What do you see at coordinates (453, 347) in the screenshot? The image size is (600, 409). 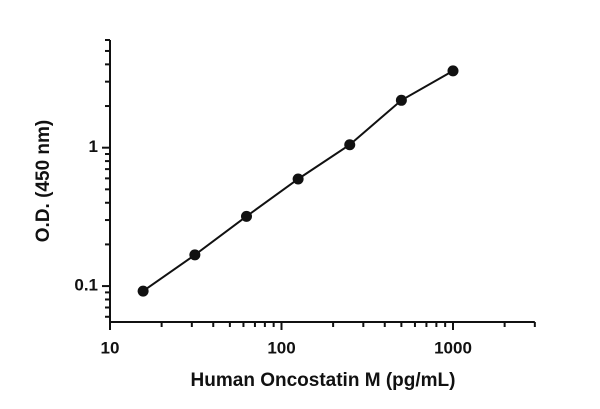 I see `x-tick-label: 1000` at bounding box center [453, 347].